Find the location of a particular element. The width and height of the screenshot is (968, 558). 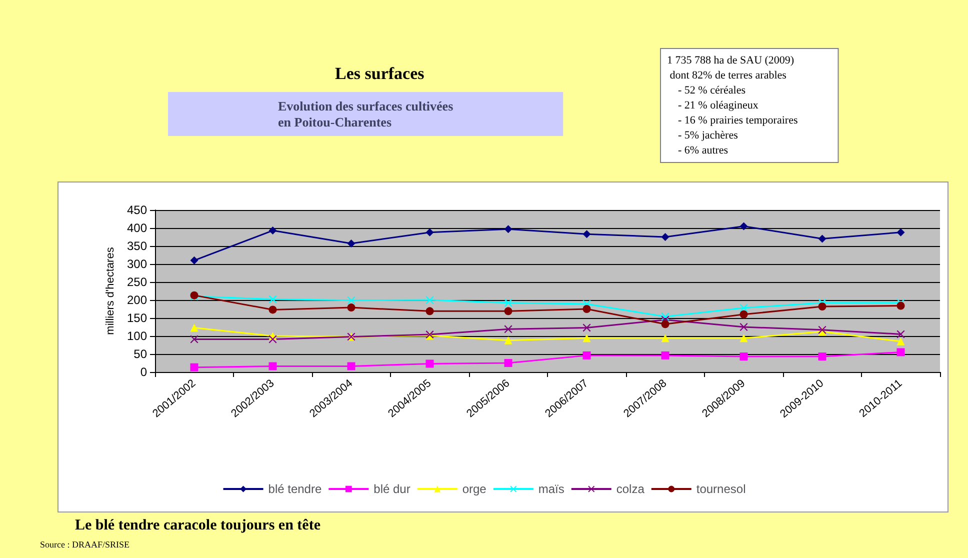

source-note: Source : DRAAF/SRISE is located at coordinates (85, 545).